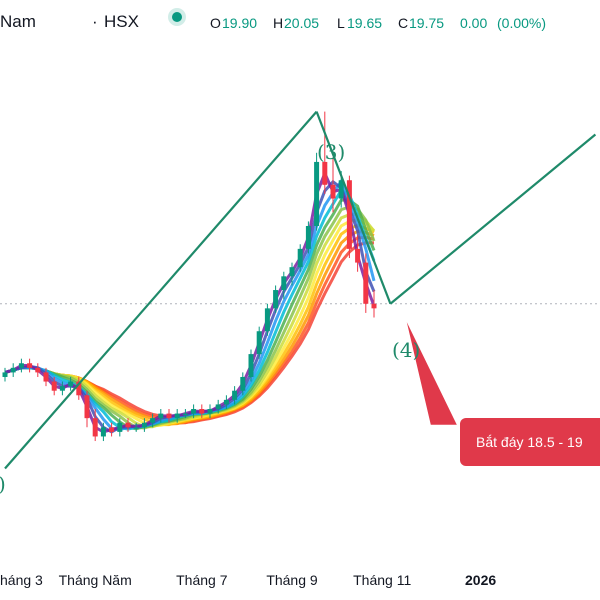 This screenshot has height=600, width=600. Describe the element at coordinates (215, 23) in the screenshot. I see `open-label: O` at that location.